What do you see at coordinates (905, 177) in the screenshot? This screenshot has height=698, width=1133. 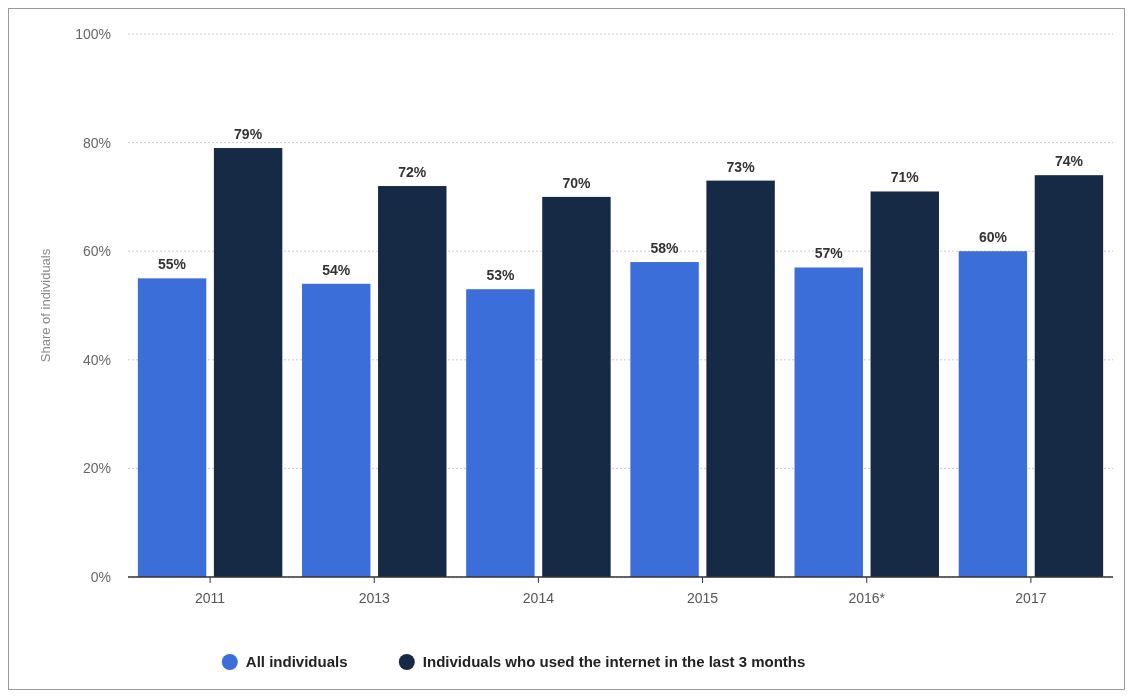 I see `data-label: 71%` at bounding box center [905, 177].